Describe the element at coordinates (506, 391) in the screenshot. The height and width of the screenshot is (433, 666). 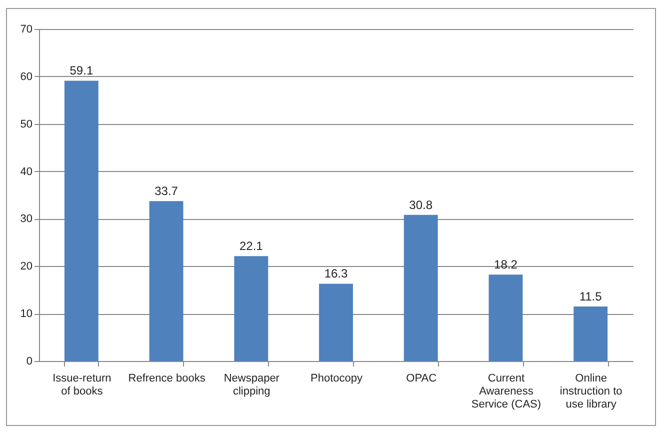
I see `x-tick-label: Current Awareness Service (CAS)` at that location.